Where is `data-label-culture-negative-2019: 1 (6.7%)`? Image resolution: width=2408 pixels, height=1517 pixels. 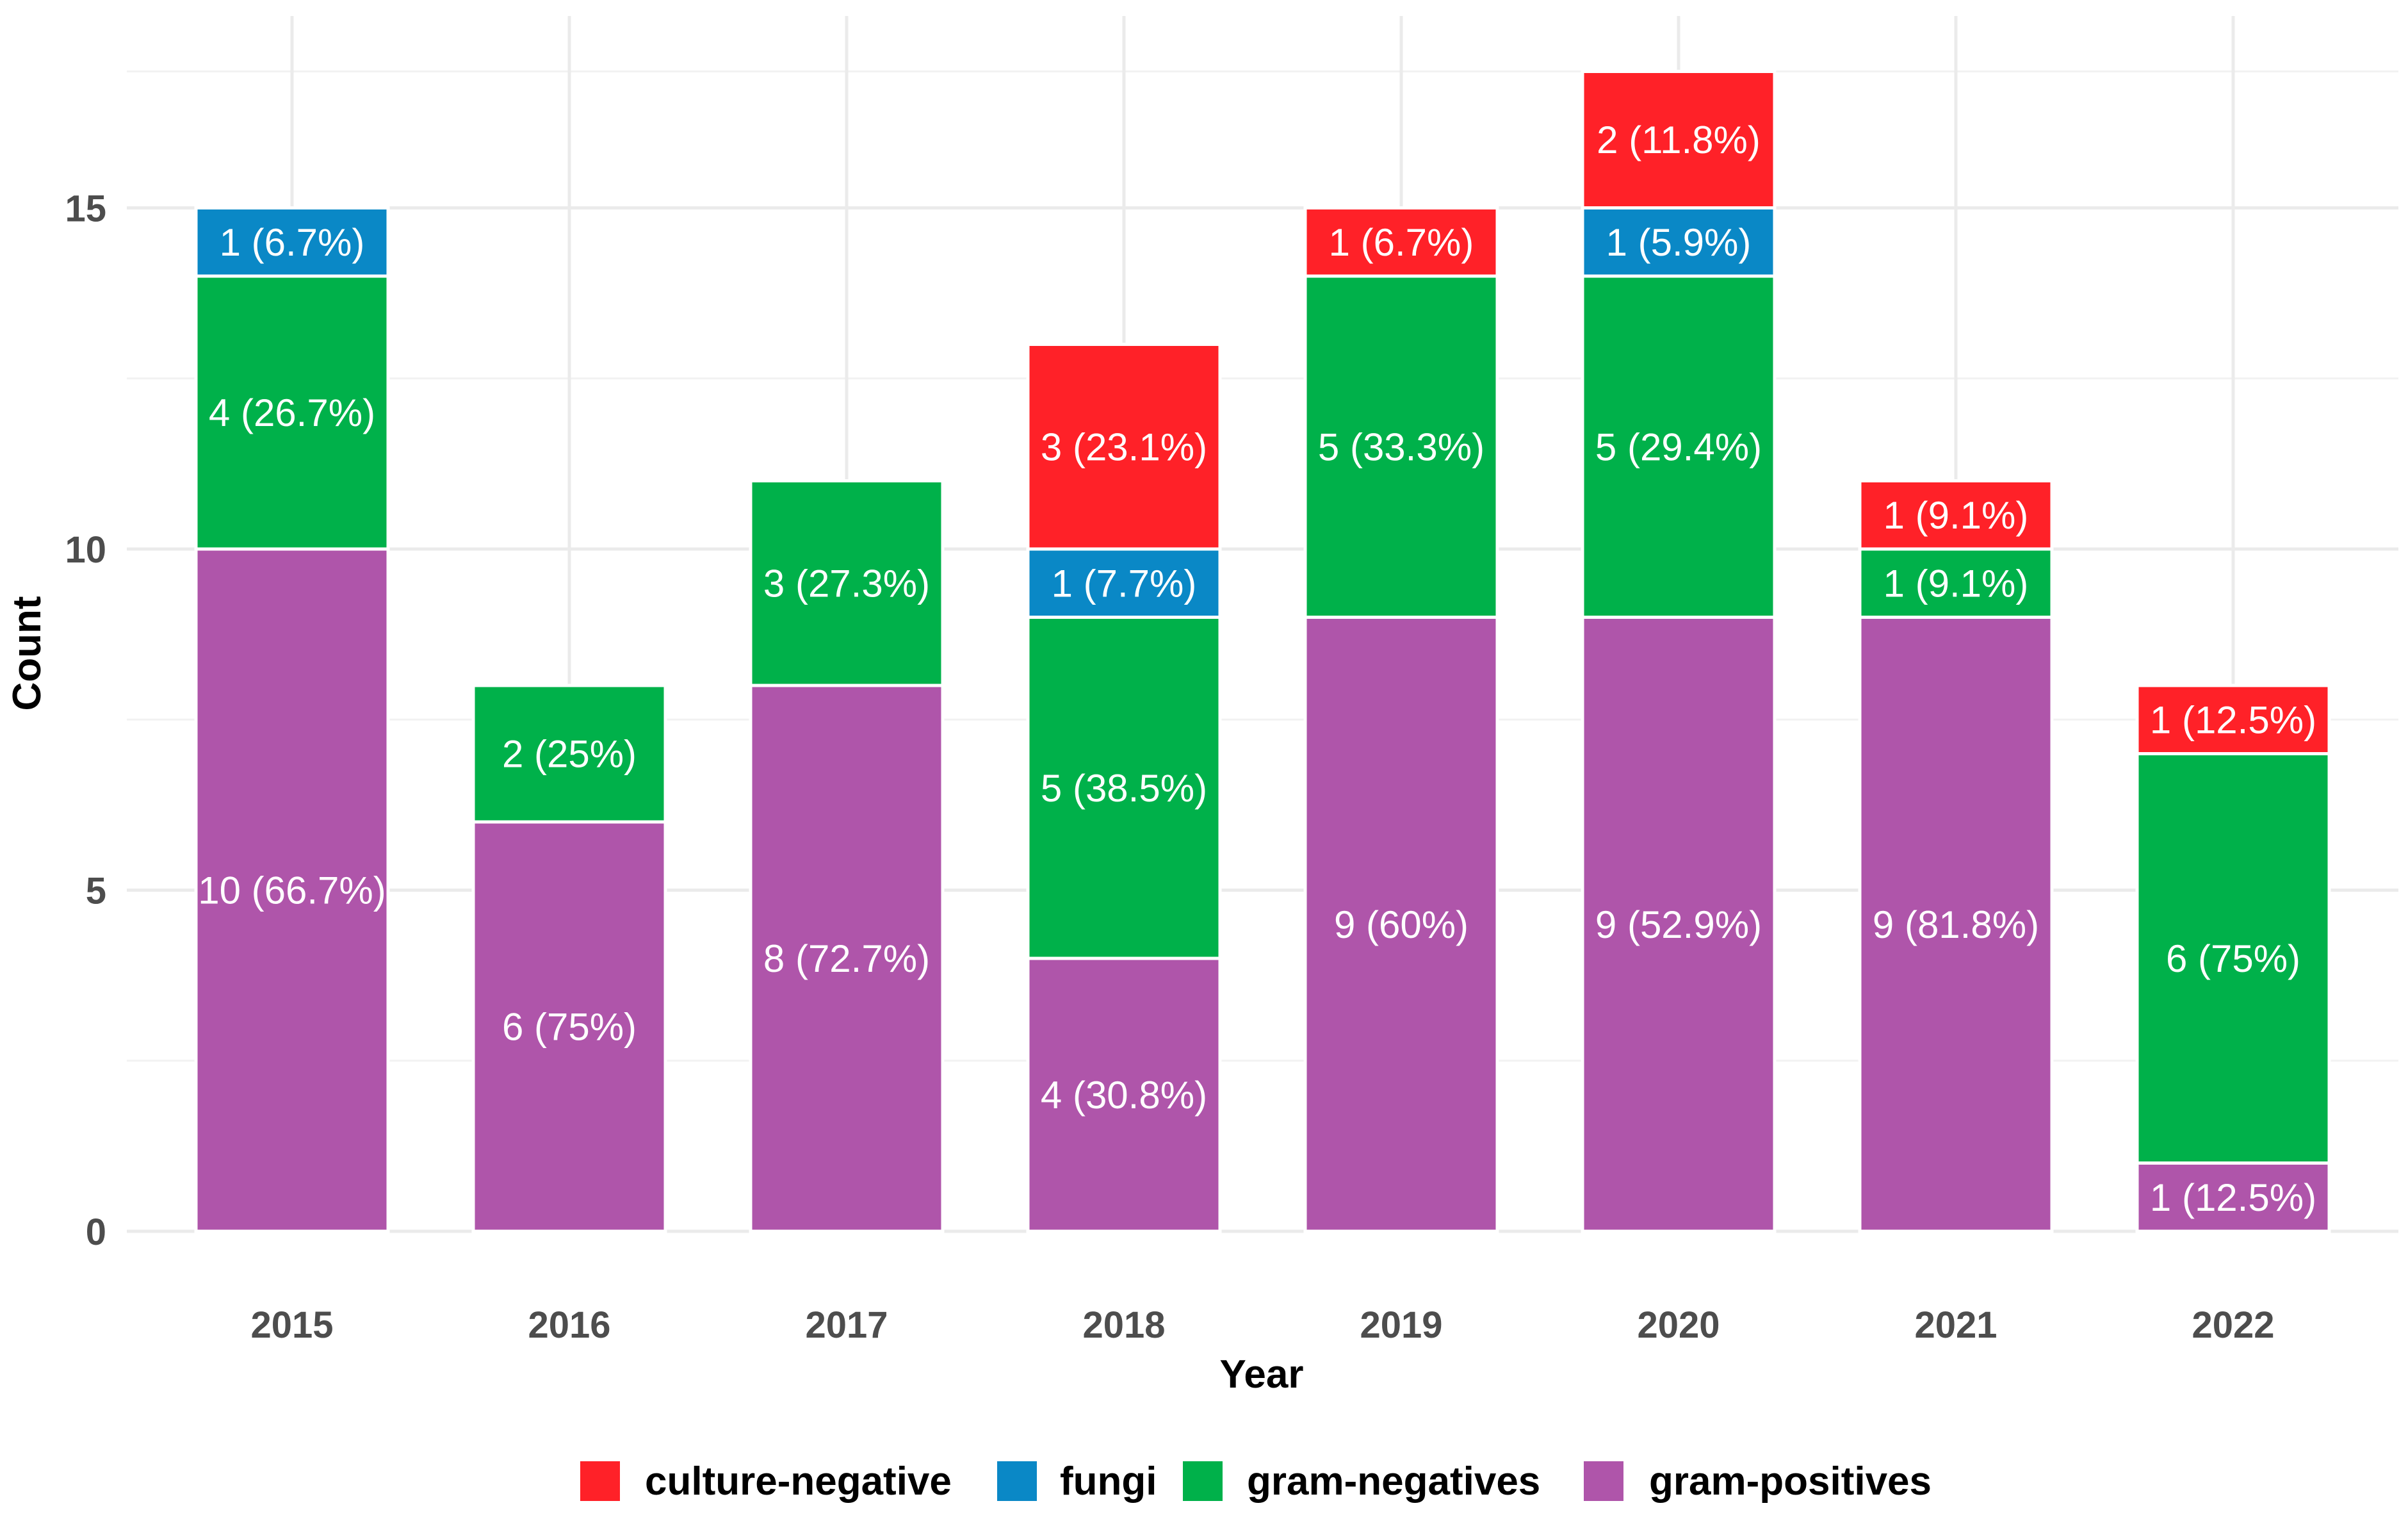 data-label-culture-negative-2019: 1 (6.7%) is located at coordinates (1401, 243).